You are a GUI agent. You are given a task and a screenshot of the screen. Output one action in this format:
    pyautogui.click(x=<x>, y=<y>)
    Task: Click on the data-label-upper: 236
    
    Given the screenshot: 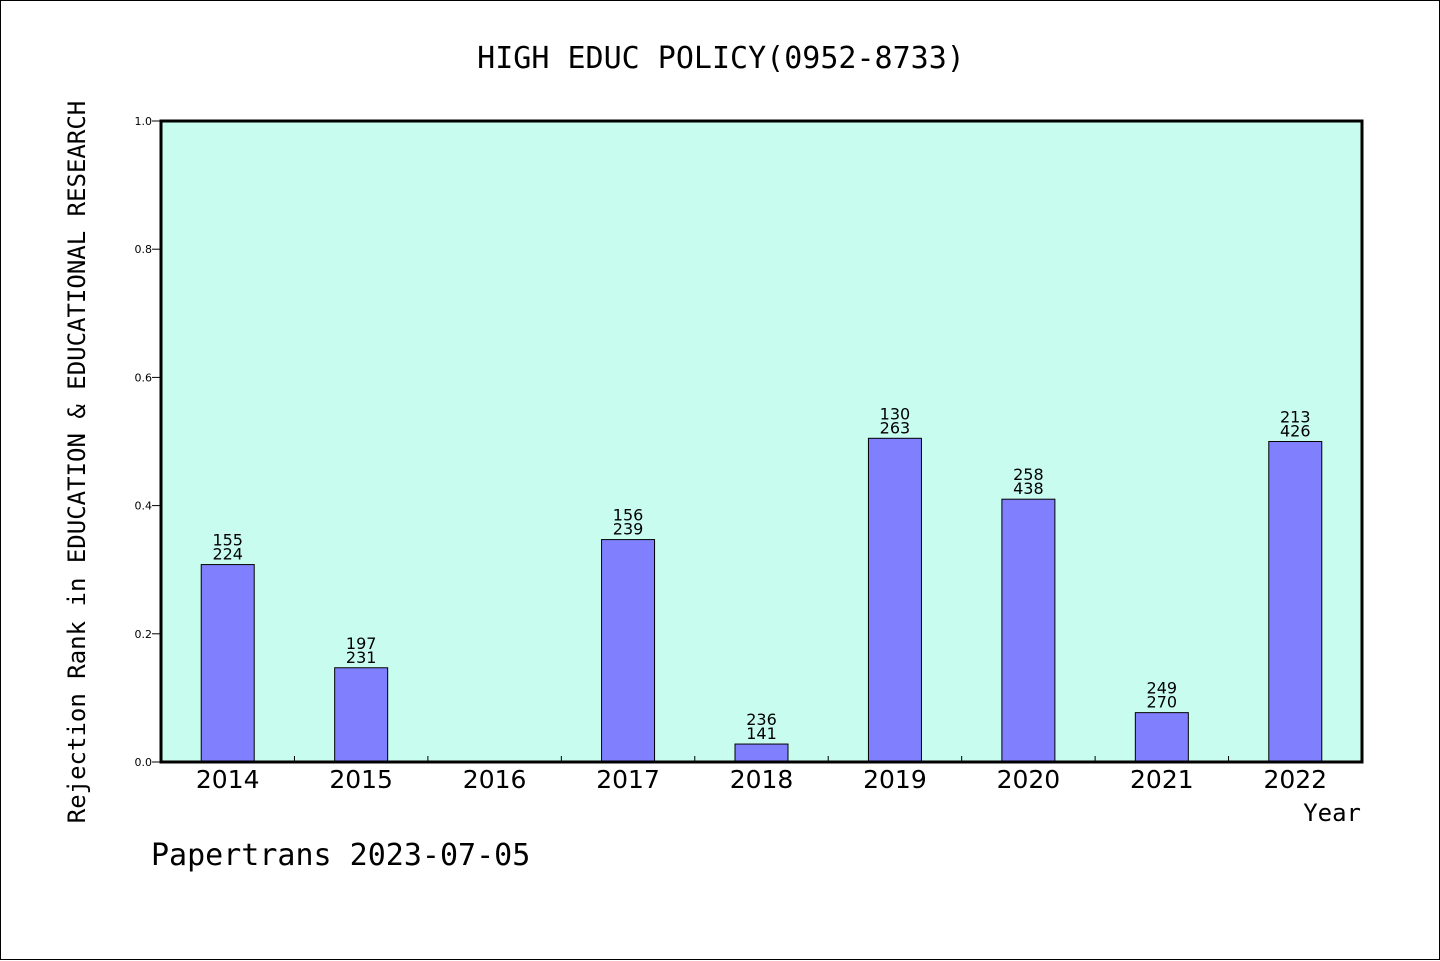 What is the action you would take?
    pyautogui.click(x=761, y=719)
    